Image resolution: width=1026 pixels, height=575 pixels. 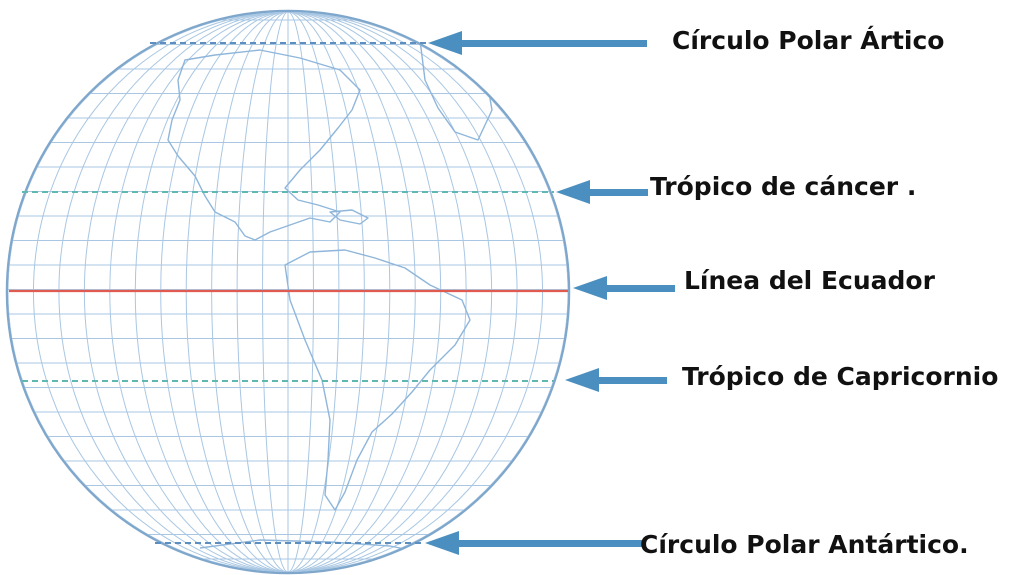 What do you see at coordinates (809, 280) in the screenshot?
I see `label-equator: Línea del Ecuador` at bounding box center [809, 280].